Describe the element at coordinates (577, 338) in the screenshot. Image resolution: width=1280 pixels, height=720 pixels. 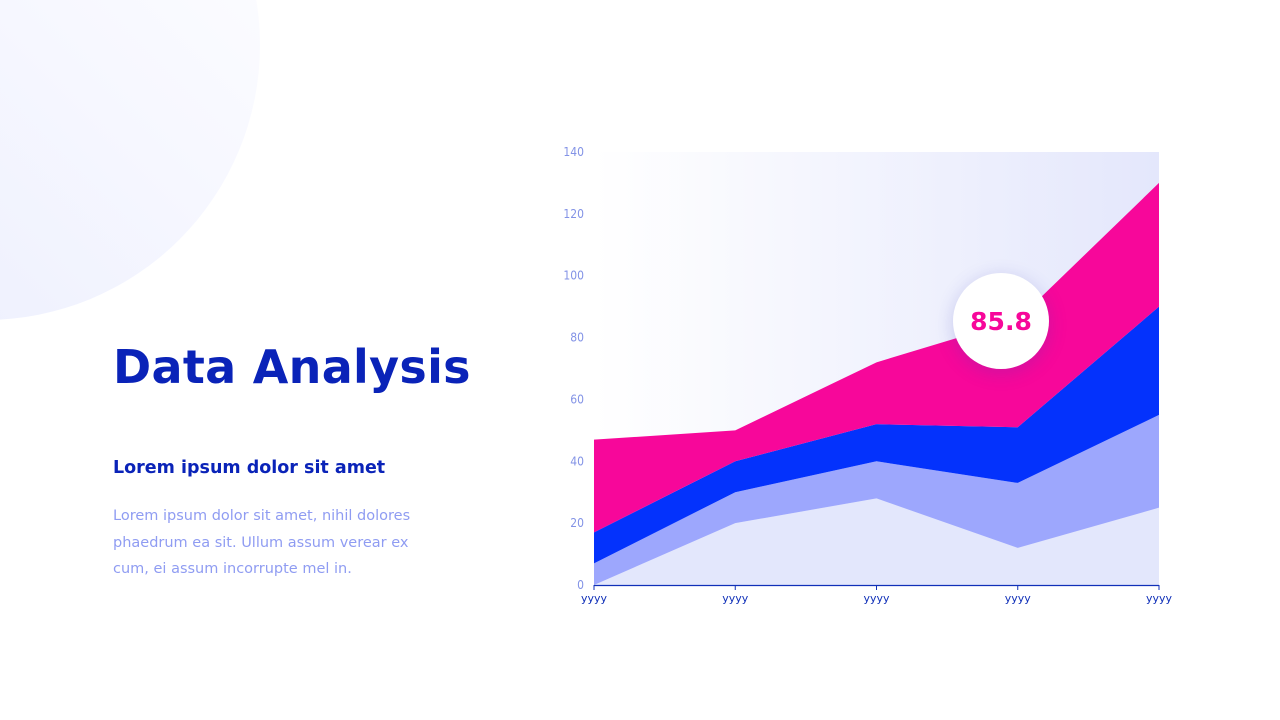
I see `y-tick-label: 80` at that location.